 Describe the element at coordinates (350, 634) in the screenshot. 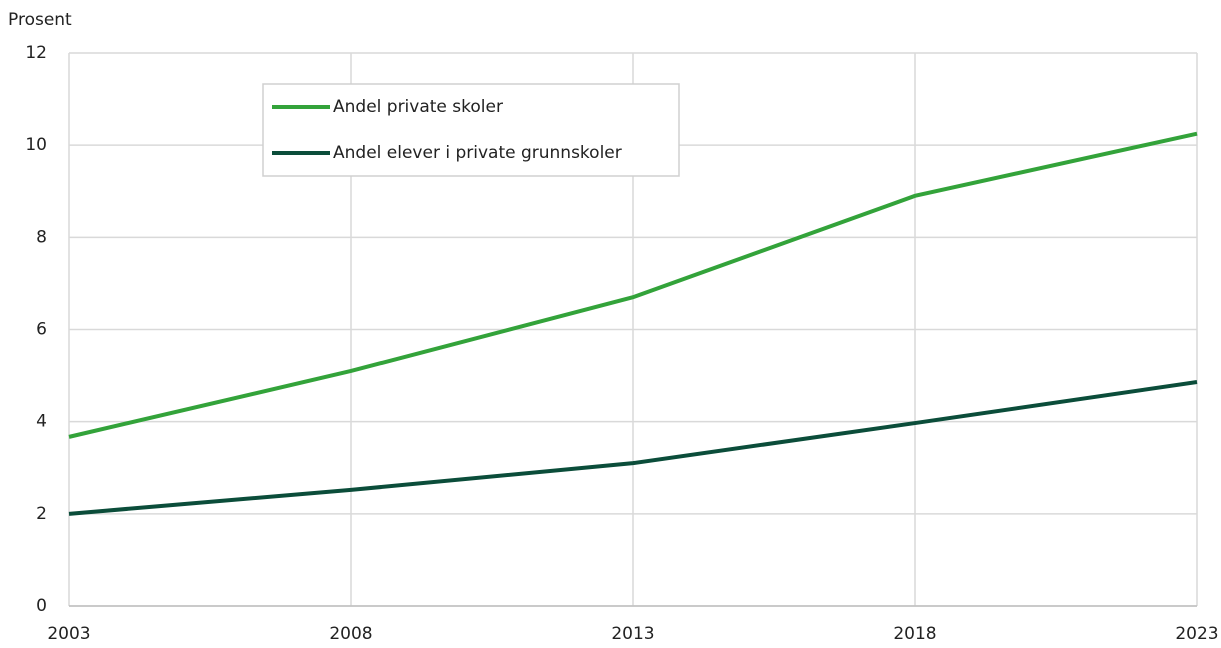

I see `x-tick-label: 2008` at that location.